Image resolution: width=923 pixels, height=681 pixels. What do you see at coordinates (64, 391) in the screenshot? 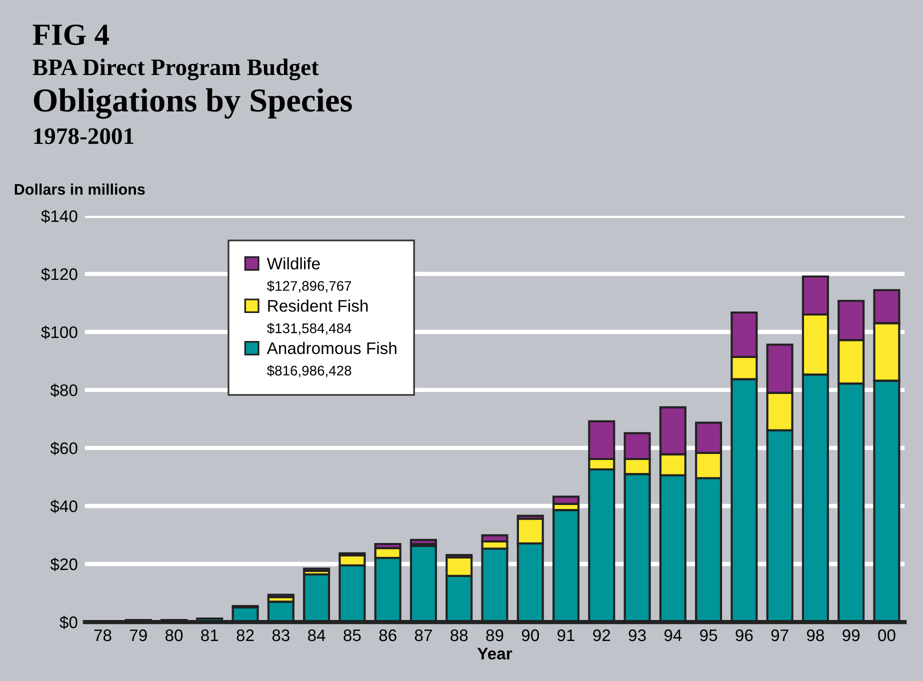
I see `y-tick-label: $80` at bounding box center [64, 391].